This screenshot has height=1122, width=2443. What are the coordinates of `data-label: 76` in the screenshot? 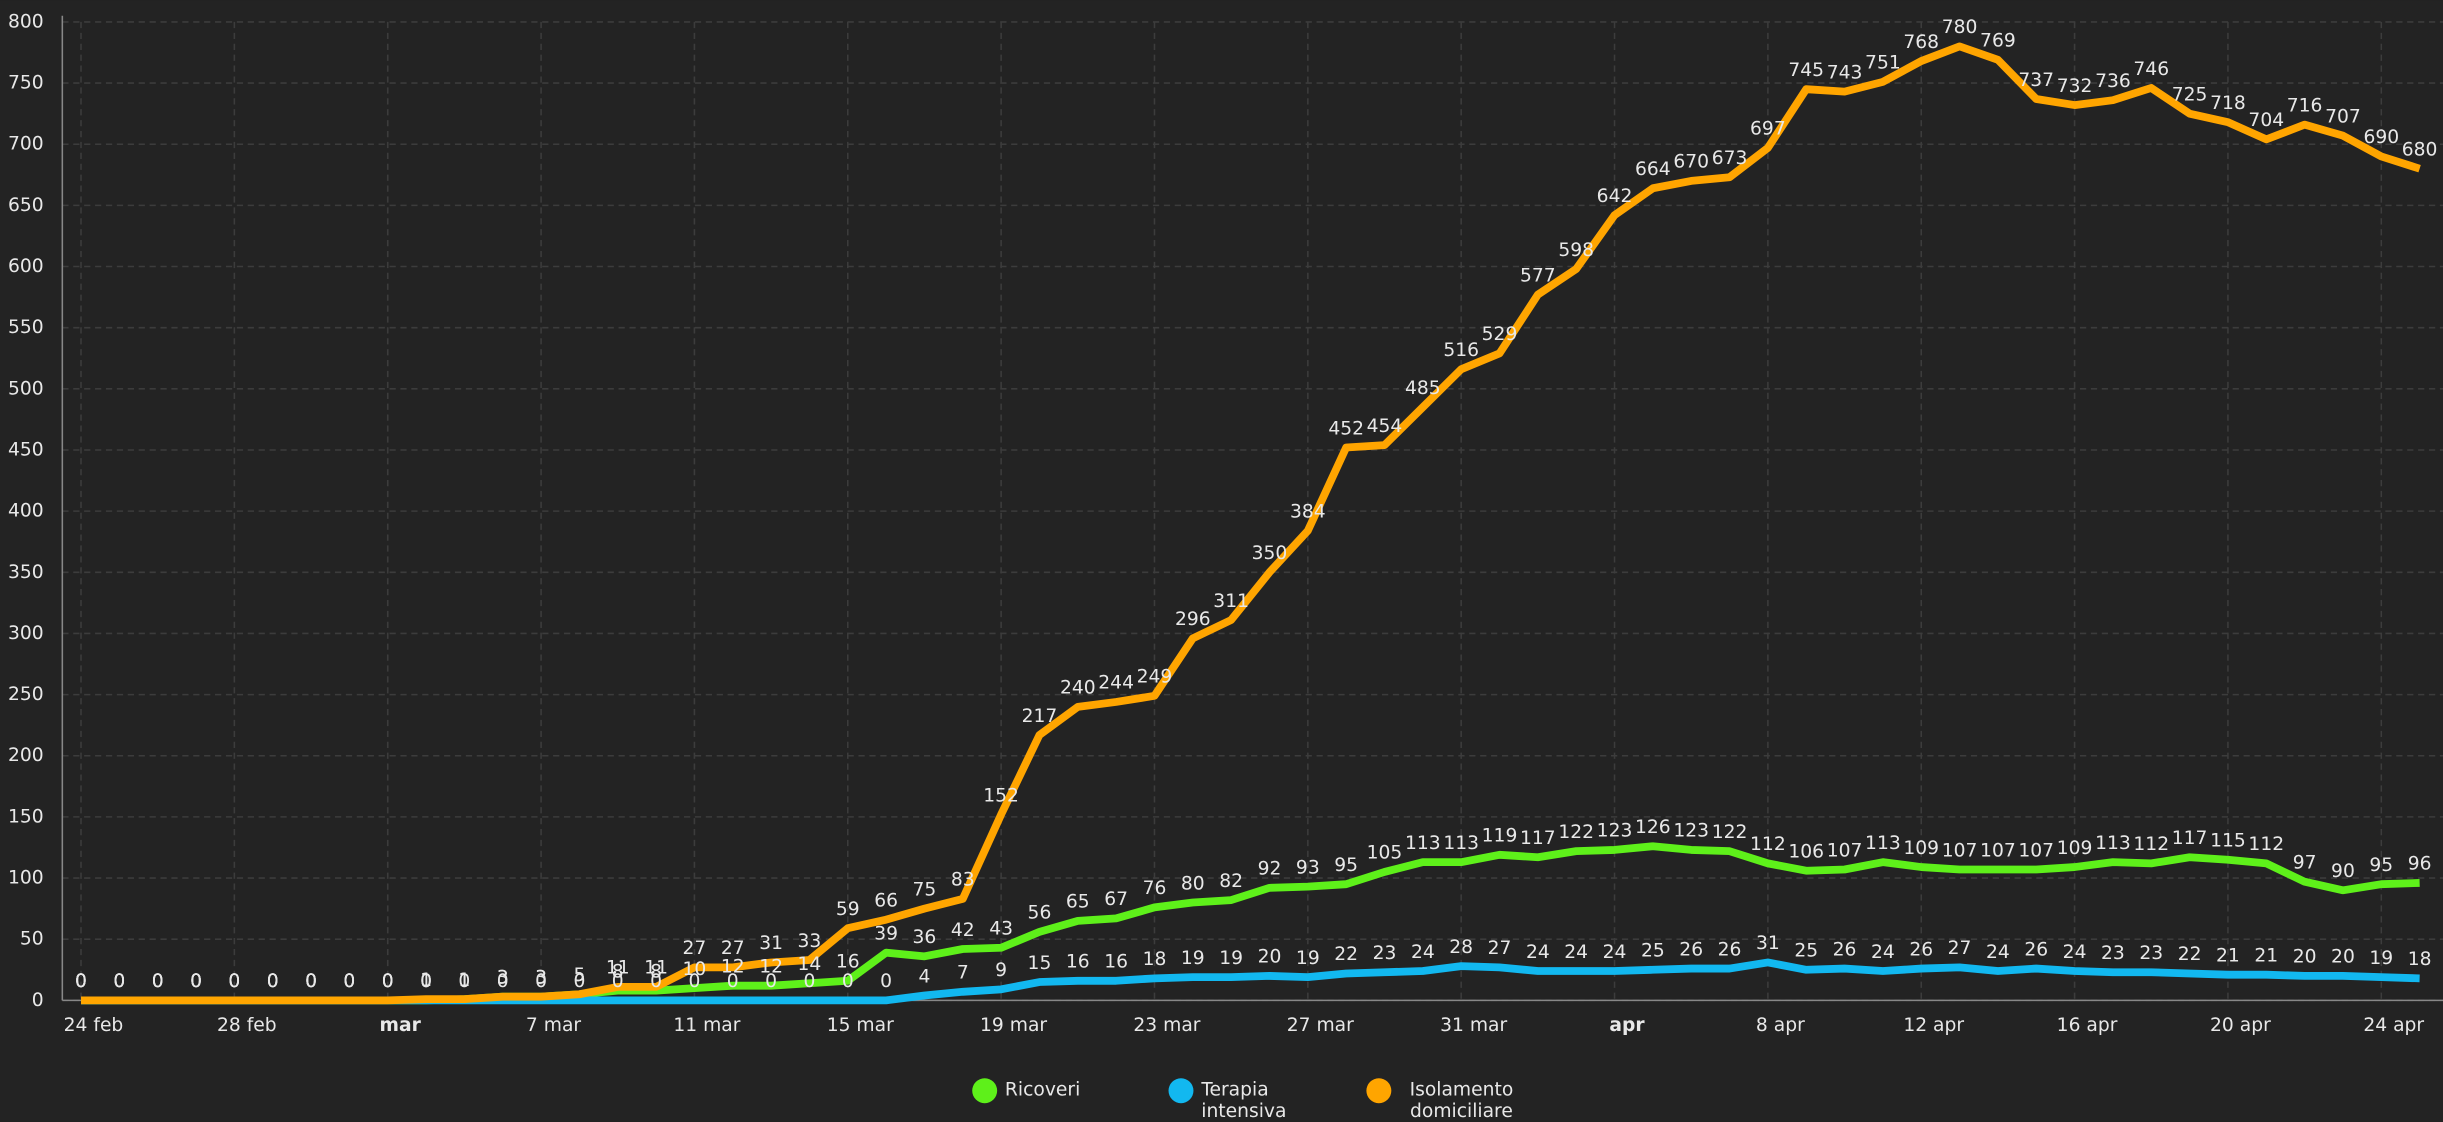 It's located at (1155, 888).